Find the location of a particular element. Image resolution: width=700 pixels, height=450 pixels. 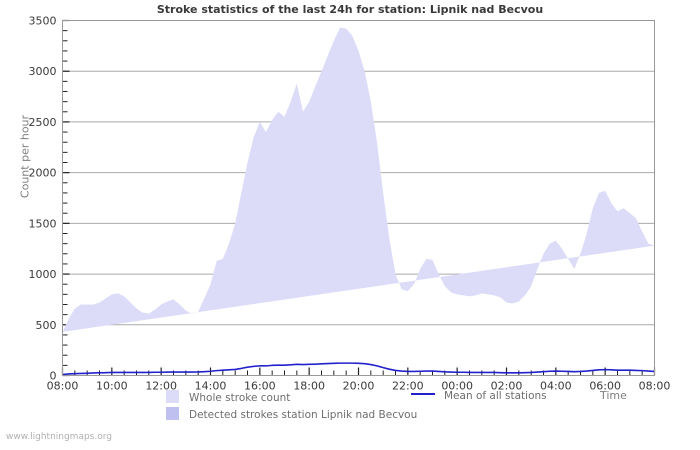

legend-item-mean-of-all-stations: Mean of all stations is located at coordinates (479, 396).